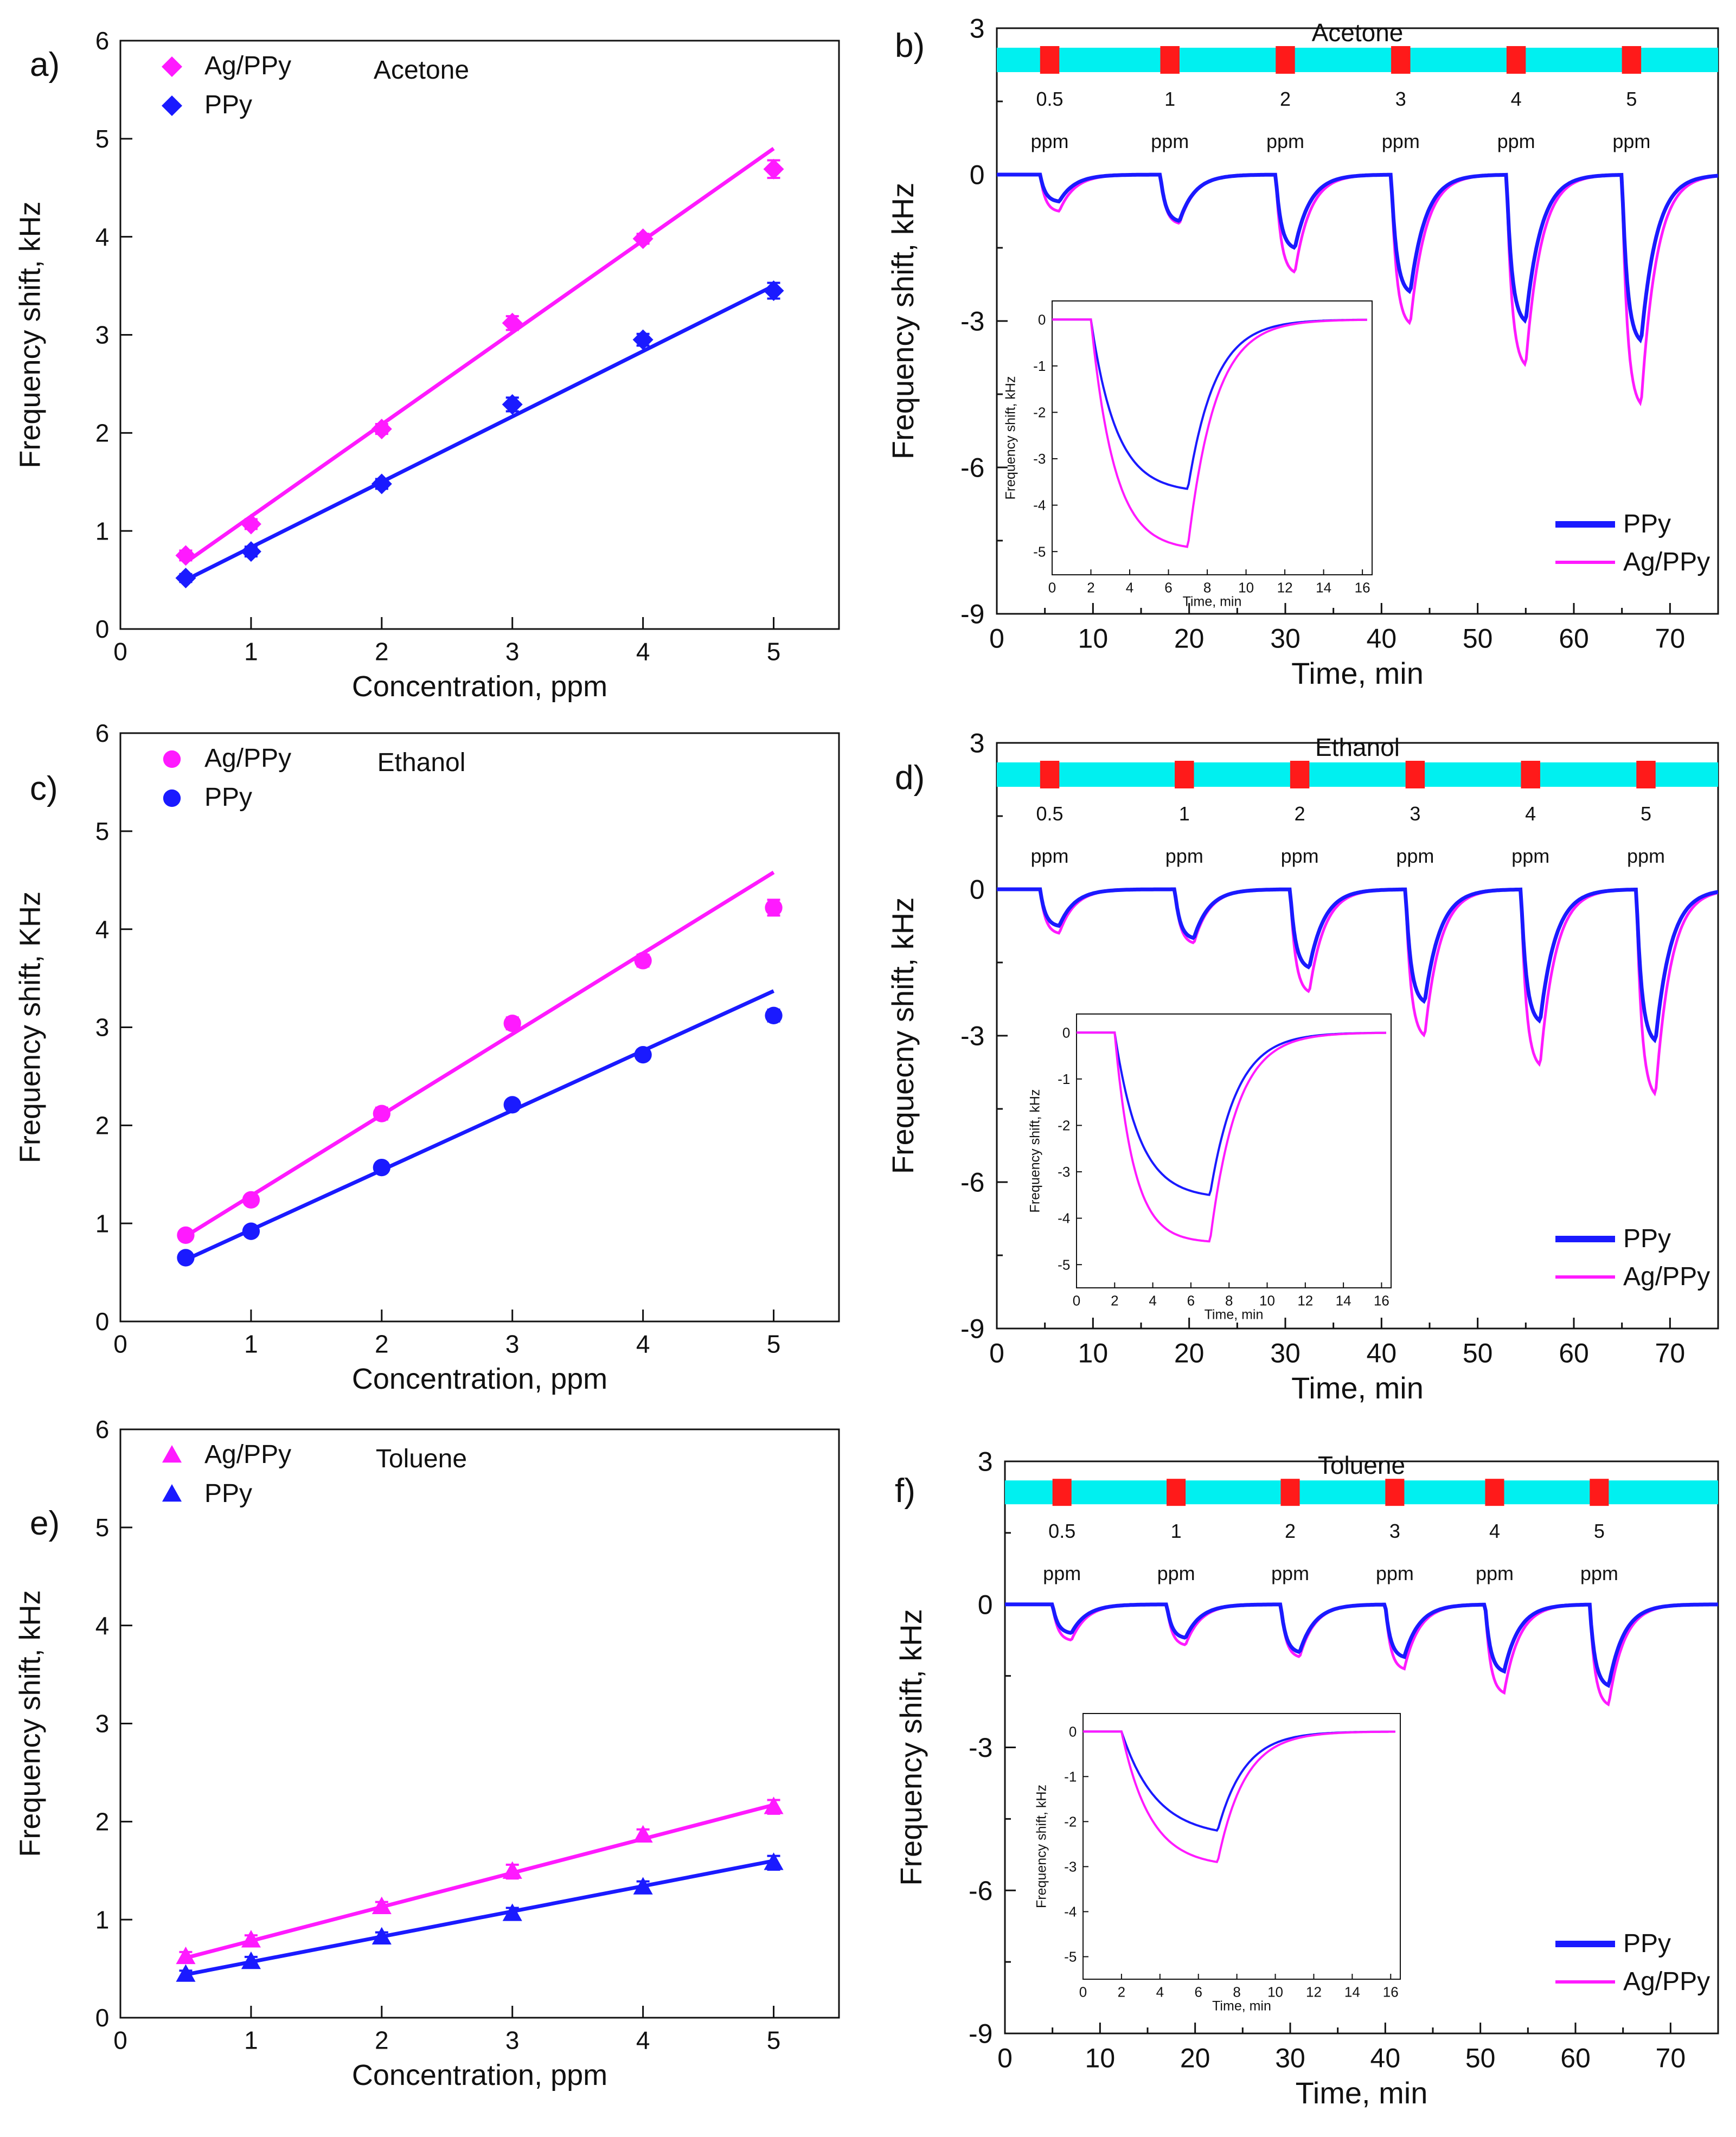  Describe the element at coordinates (480, 2075) in the screenshot. I see `x-axis-label: Concentration, ppm` at that location.